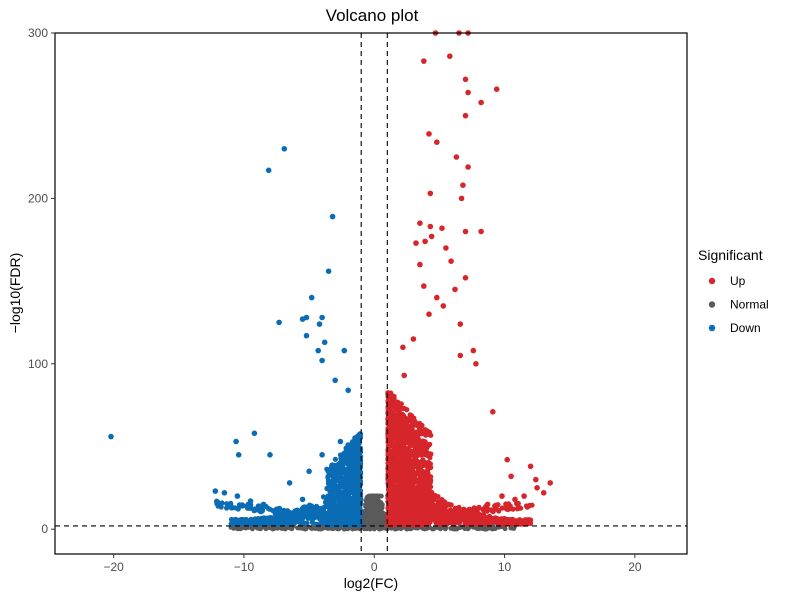  I want to click on legend-title: Significant, so click(730, 255).